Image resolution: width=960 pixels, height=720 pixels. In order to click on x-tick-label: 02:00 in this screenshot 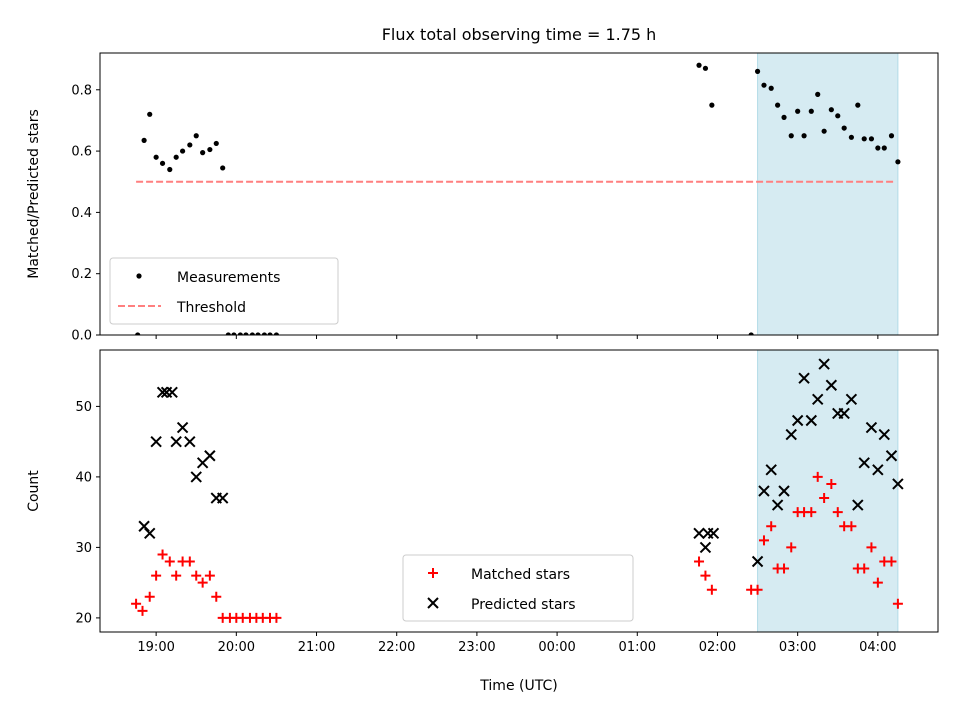, I will do `click(717, 647)`.